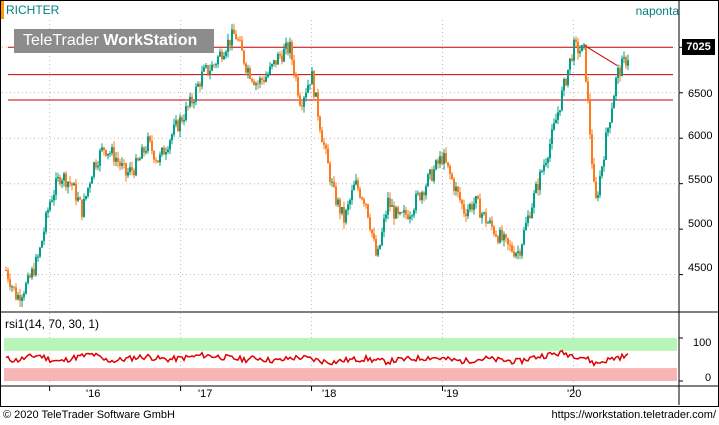 The height and width of the screenshot is (425, 719). Describe the element at coordinates (451, 394) in the screenshot. I see `x-tick-label: '19` at that location.